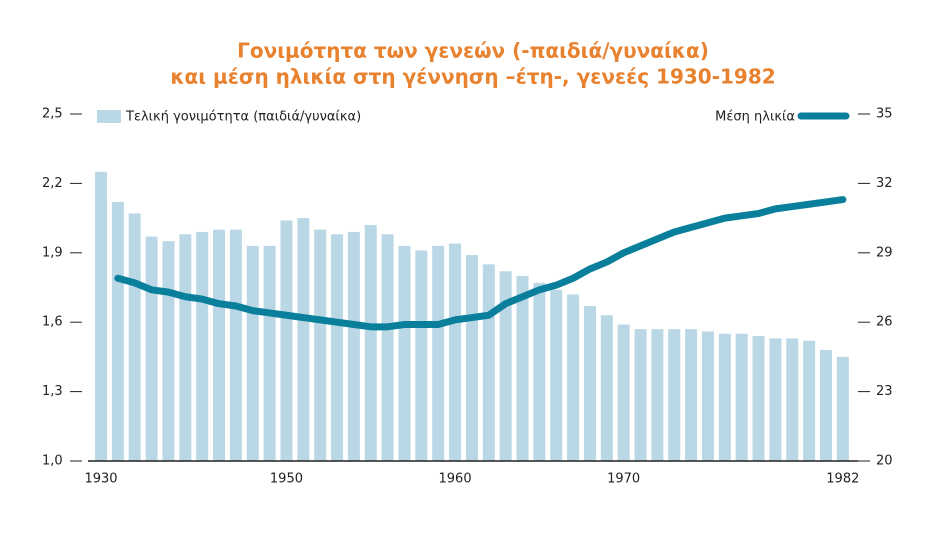 Image resolution: width=947 pixels, height=533 pixels. I want to click on y-tick-label: 1,0, so click(52, 461).